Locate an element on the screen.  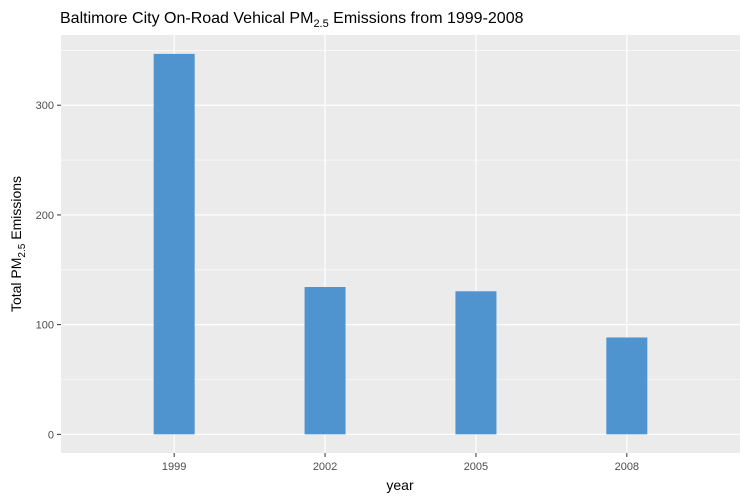
x-tick-label-2005: 2005 is located at coordinates (476, 467).